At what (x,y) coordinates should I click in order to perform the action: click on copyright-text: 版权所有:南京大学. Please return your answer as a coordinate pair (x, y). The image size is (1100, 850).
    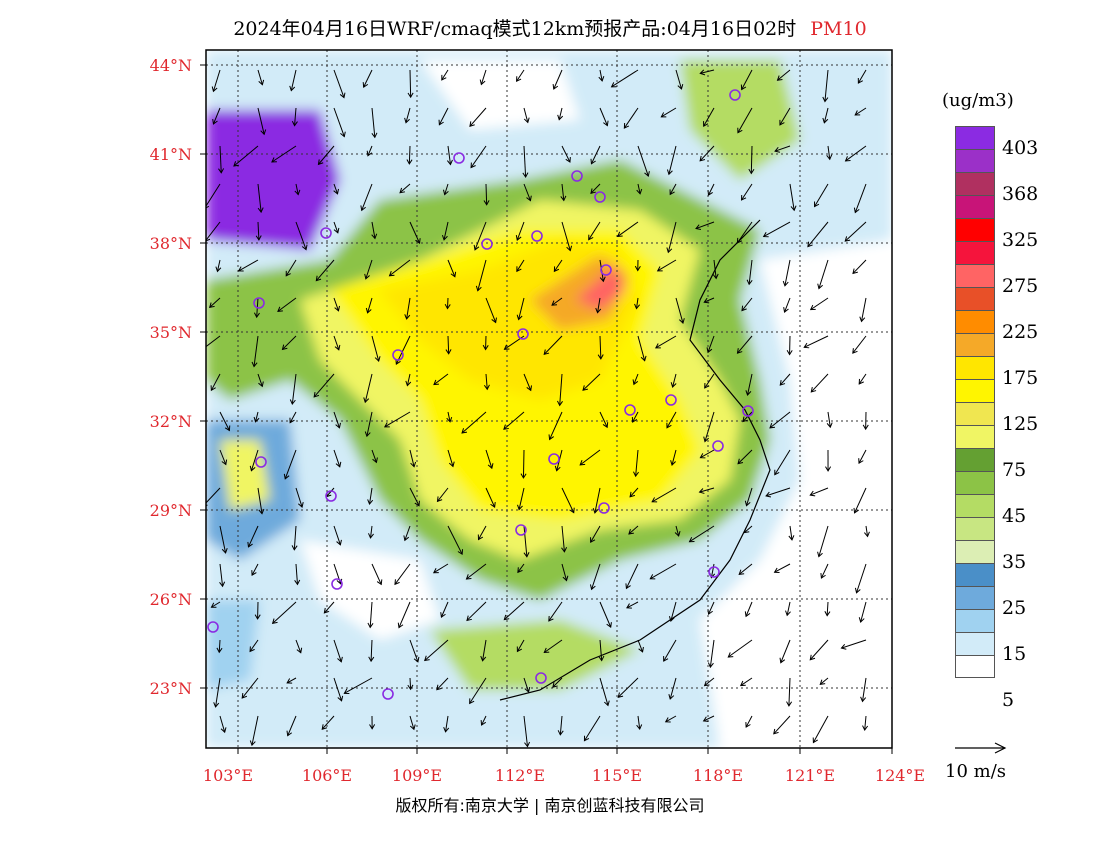
    Looking at the image, I should click on (462, 805).